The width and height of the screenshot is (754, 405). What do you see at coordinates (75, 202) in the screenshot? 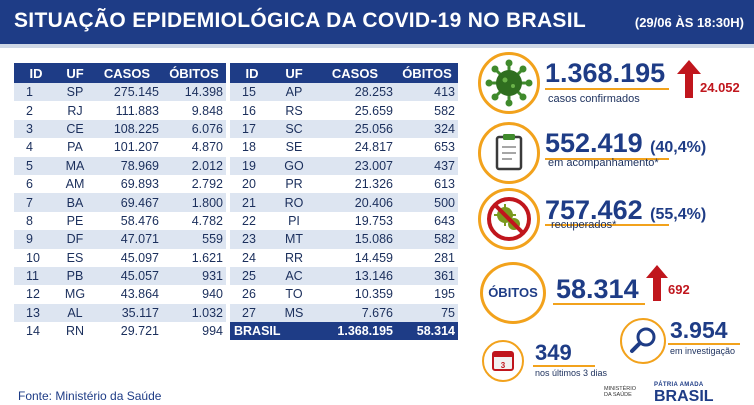
I see `cell-uf: BA` at bounding box center [75, 202].